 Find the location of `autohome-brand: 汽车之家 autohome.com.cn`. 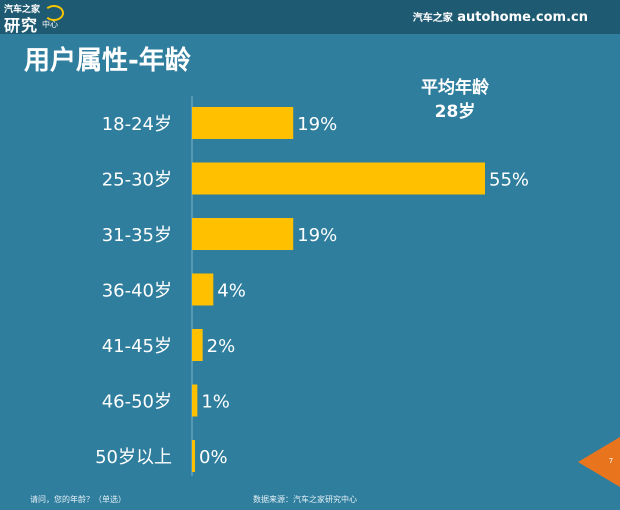

autohome-brand: 汽车之家 autohome.com.cn is located at coordinates (500, 17).